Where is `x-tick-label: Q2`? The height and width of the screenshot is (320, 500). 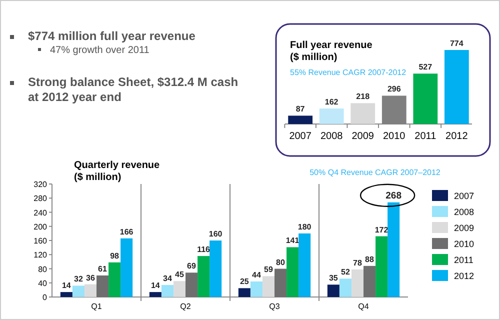
x-tick-label: Q2 is located at coordinates (186, 306).